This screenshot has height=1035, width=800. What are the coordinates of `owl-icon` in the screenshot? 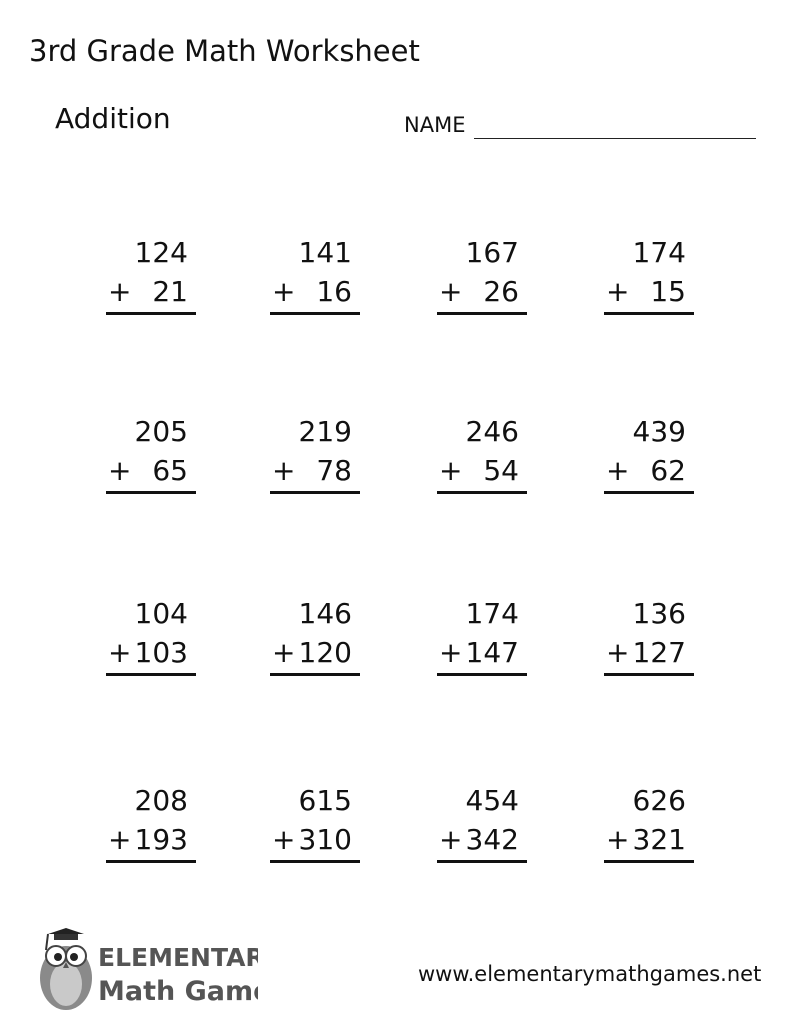 It's located at (66, 969).